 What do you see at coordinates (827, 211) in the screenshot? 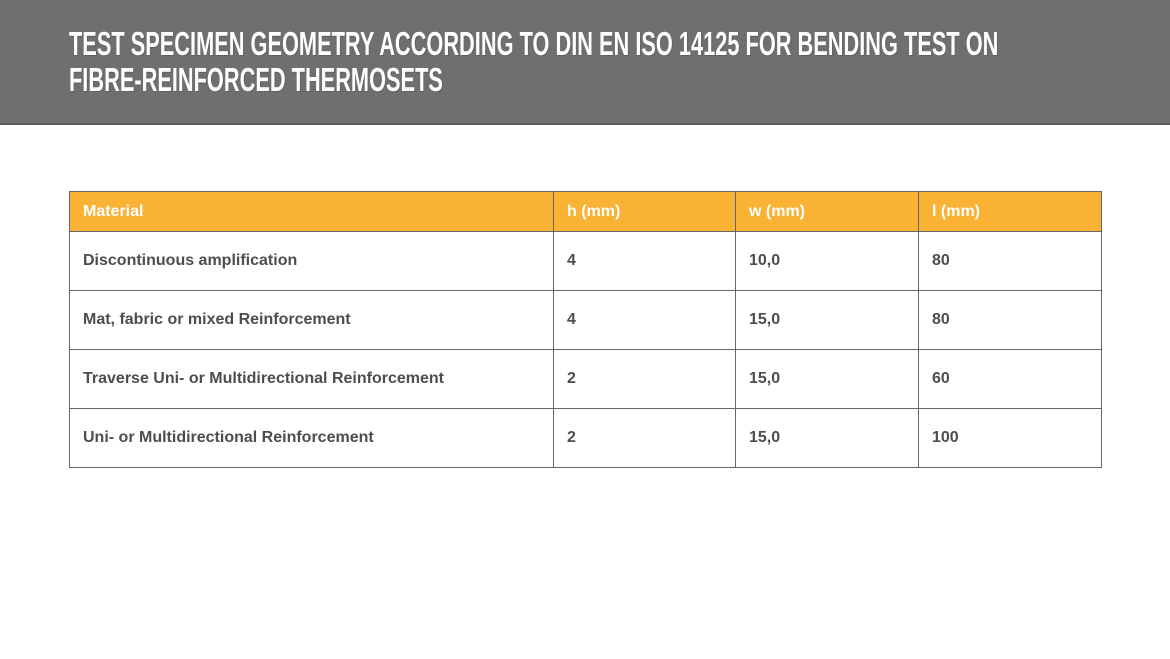
I see `column-header-w: w (mm)` at bounding box center [827, 211].